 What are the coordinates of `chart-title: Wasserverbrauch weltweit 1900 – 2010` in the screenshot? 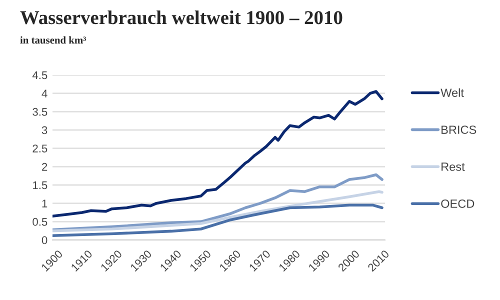 It's located at (181, 17).